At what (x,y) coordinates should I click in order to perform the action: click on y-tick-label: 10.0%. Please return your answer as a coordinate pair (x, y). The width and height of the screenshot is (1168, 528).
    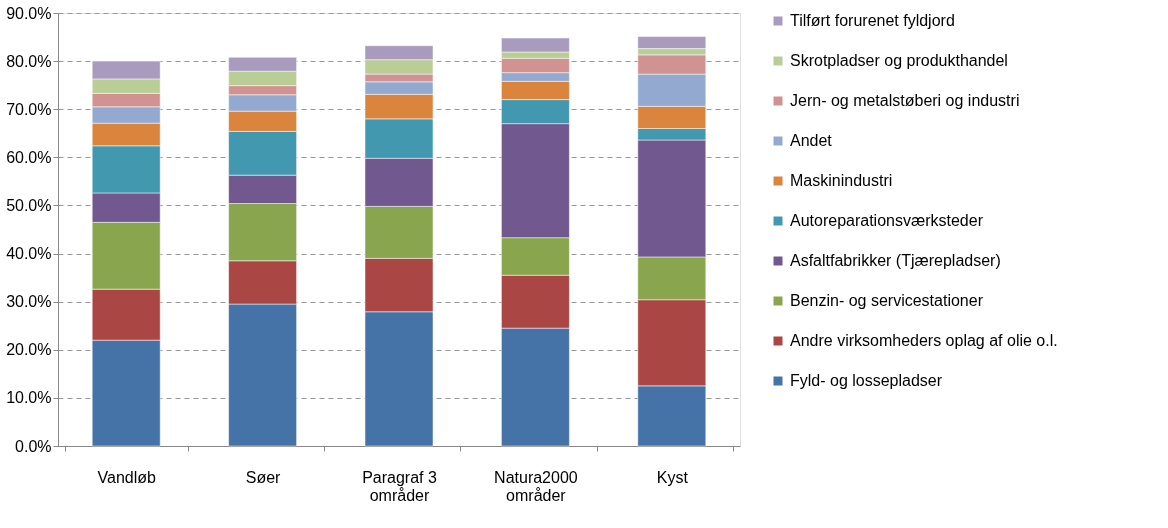
    Looking at the image, I should click on (29, 398).